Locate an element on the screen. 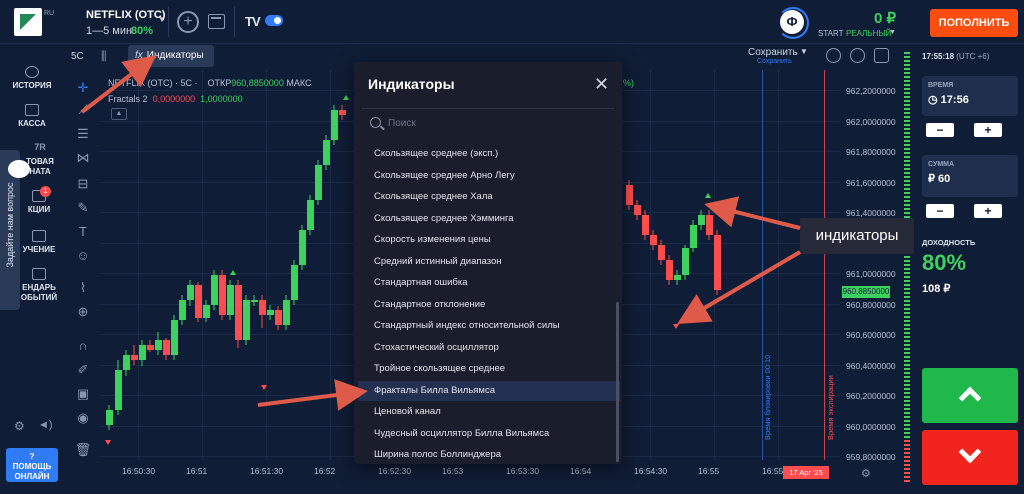  save-sub-link: Сохранить is located at coordinates (774, 61).